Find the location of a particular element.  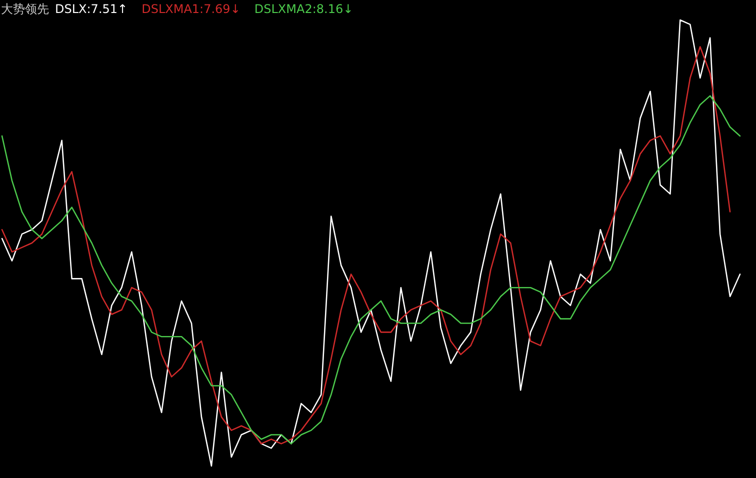

text: DSLXMA2:8.16↓ is located at coordinates (304, 9).